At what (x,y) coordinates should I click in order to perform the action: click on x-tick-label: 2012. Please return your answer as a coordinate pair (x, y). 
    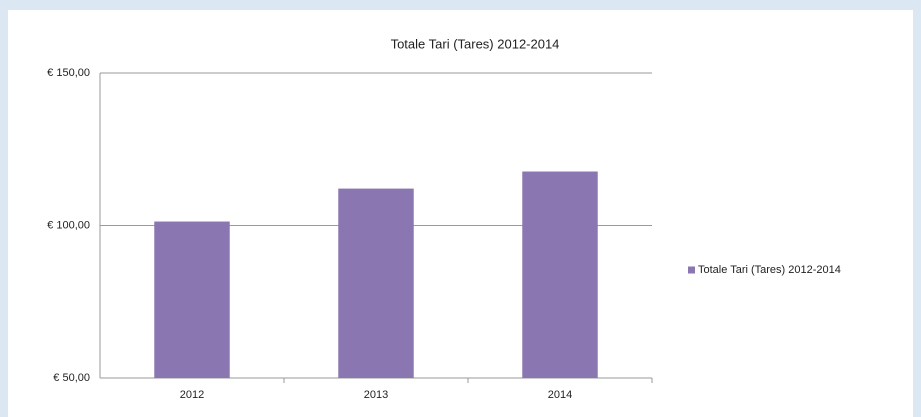
    Looking at the image, I should click on (192, 395).